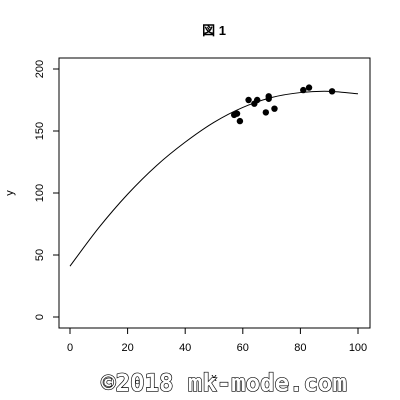 The height and width of the screenshot is (400, 400). Describe the element at coordinates (300, 348) in the screenshot. I see `x-tick-label: 80` at that location.